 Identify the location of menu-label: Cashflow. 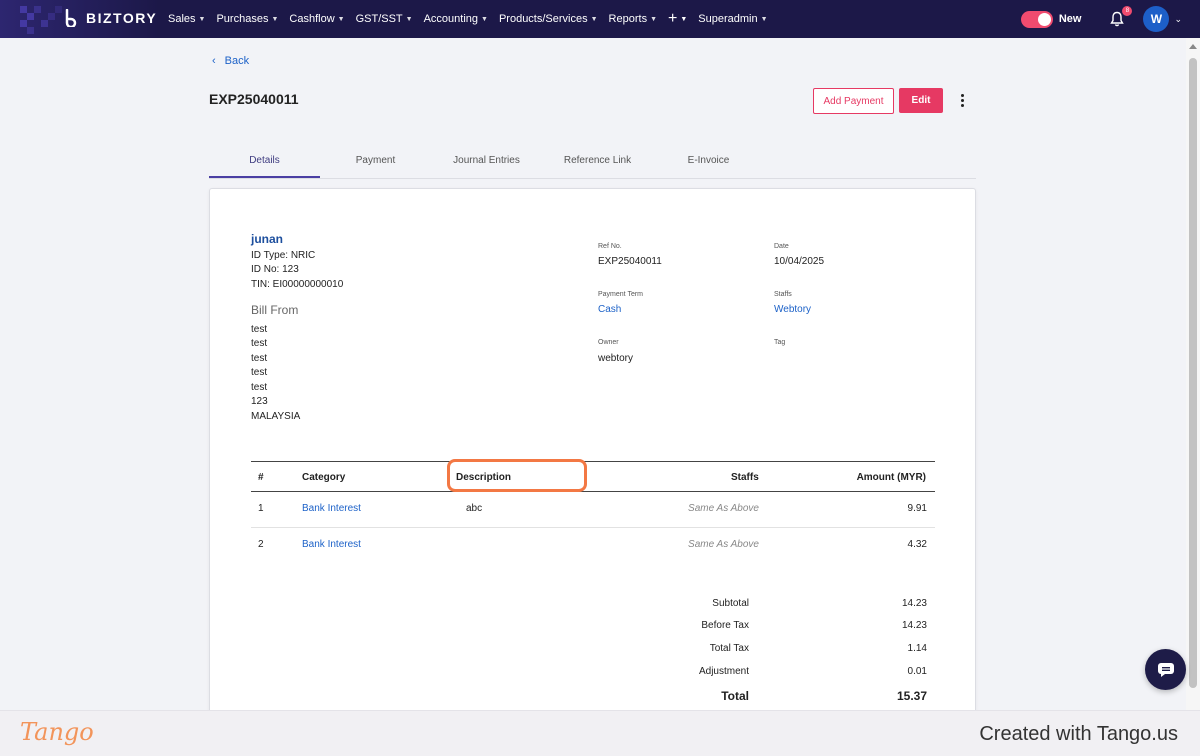
(312, 19).